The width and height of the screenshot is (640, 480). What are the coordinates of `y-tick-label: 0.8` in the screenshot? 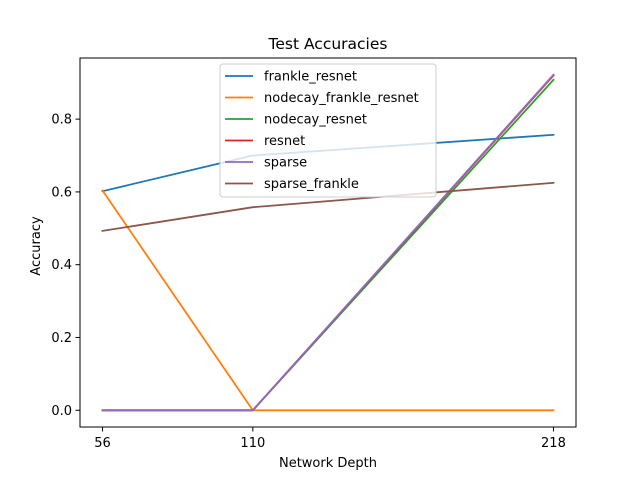 It's located at (61, 120).